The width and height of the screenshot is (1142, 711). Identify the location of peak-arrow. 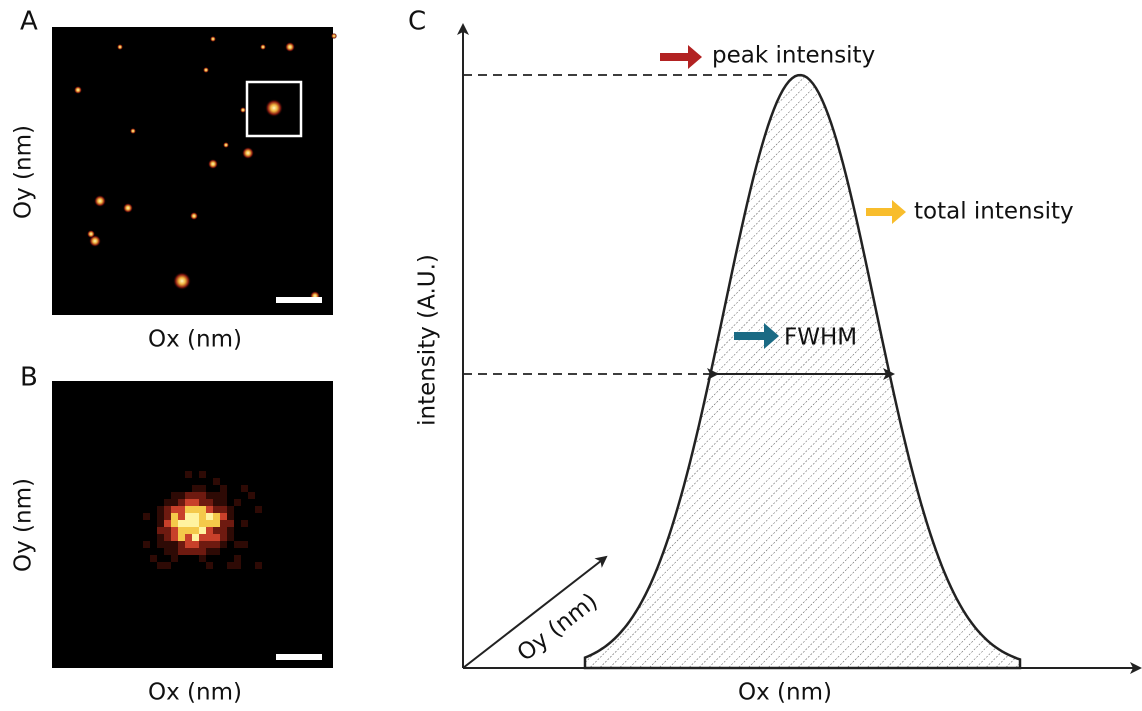
(681, 57).